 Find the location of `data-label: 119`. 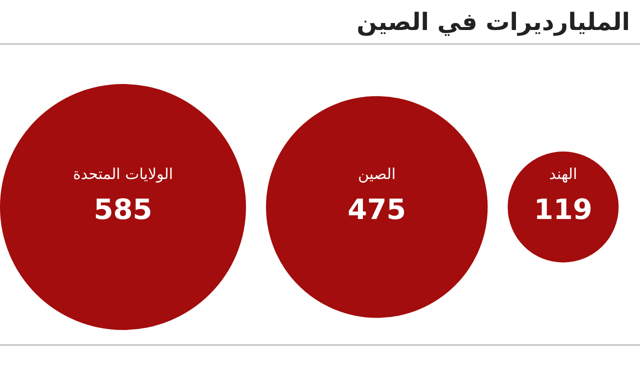

data-label: 119 is located at coordinates (563, 209).